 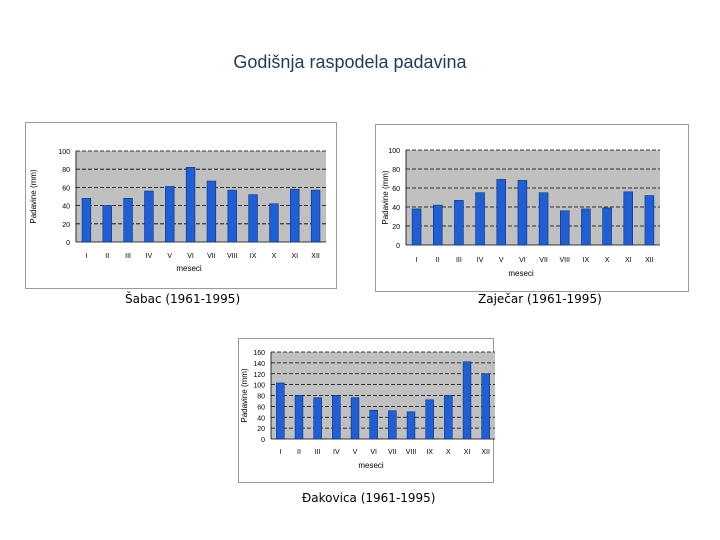 I want to click on chart-sabac-caption: Šabac (1961-1995), so click(x=183, y=299).